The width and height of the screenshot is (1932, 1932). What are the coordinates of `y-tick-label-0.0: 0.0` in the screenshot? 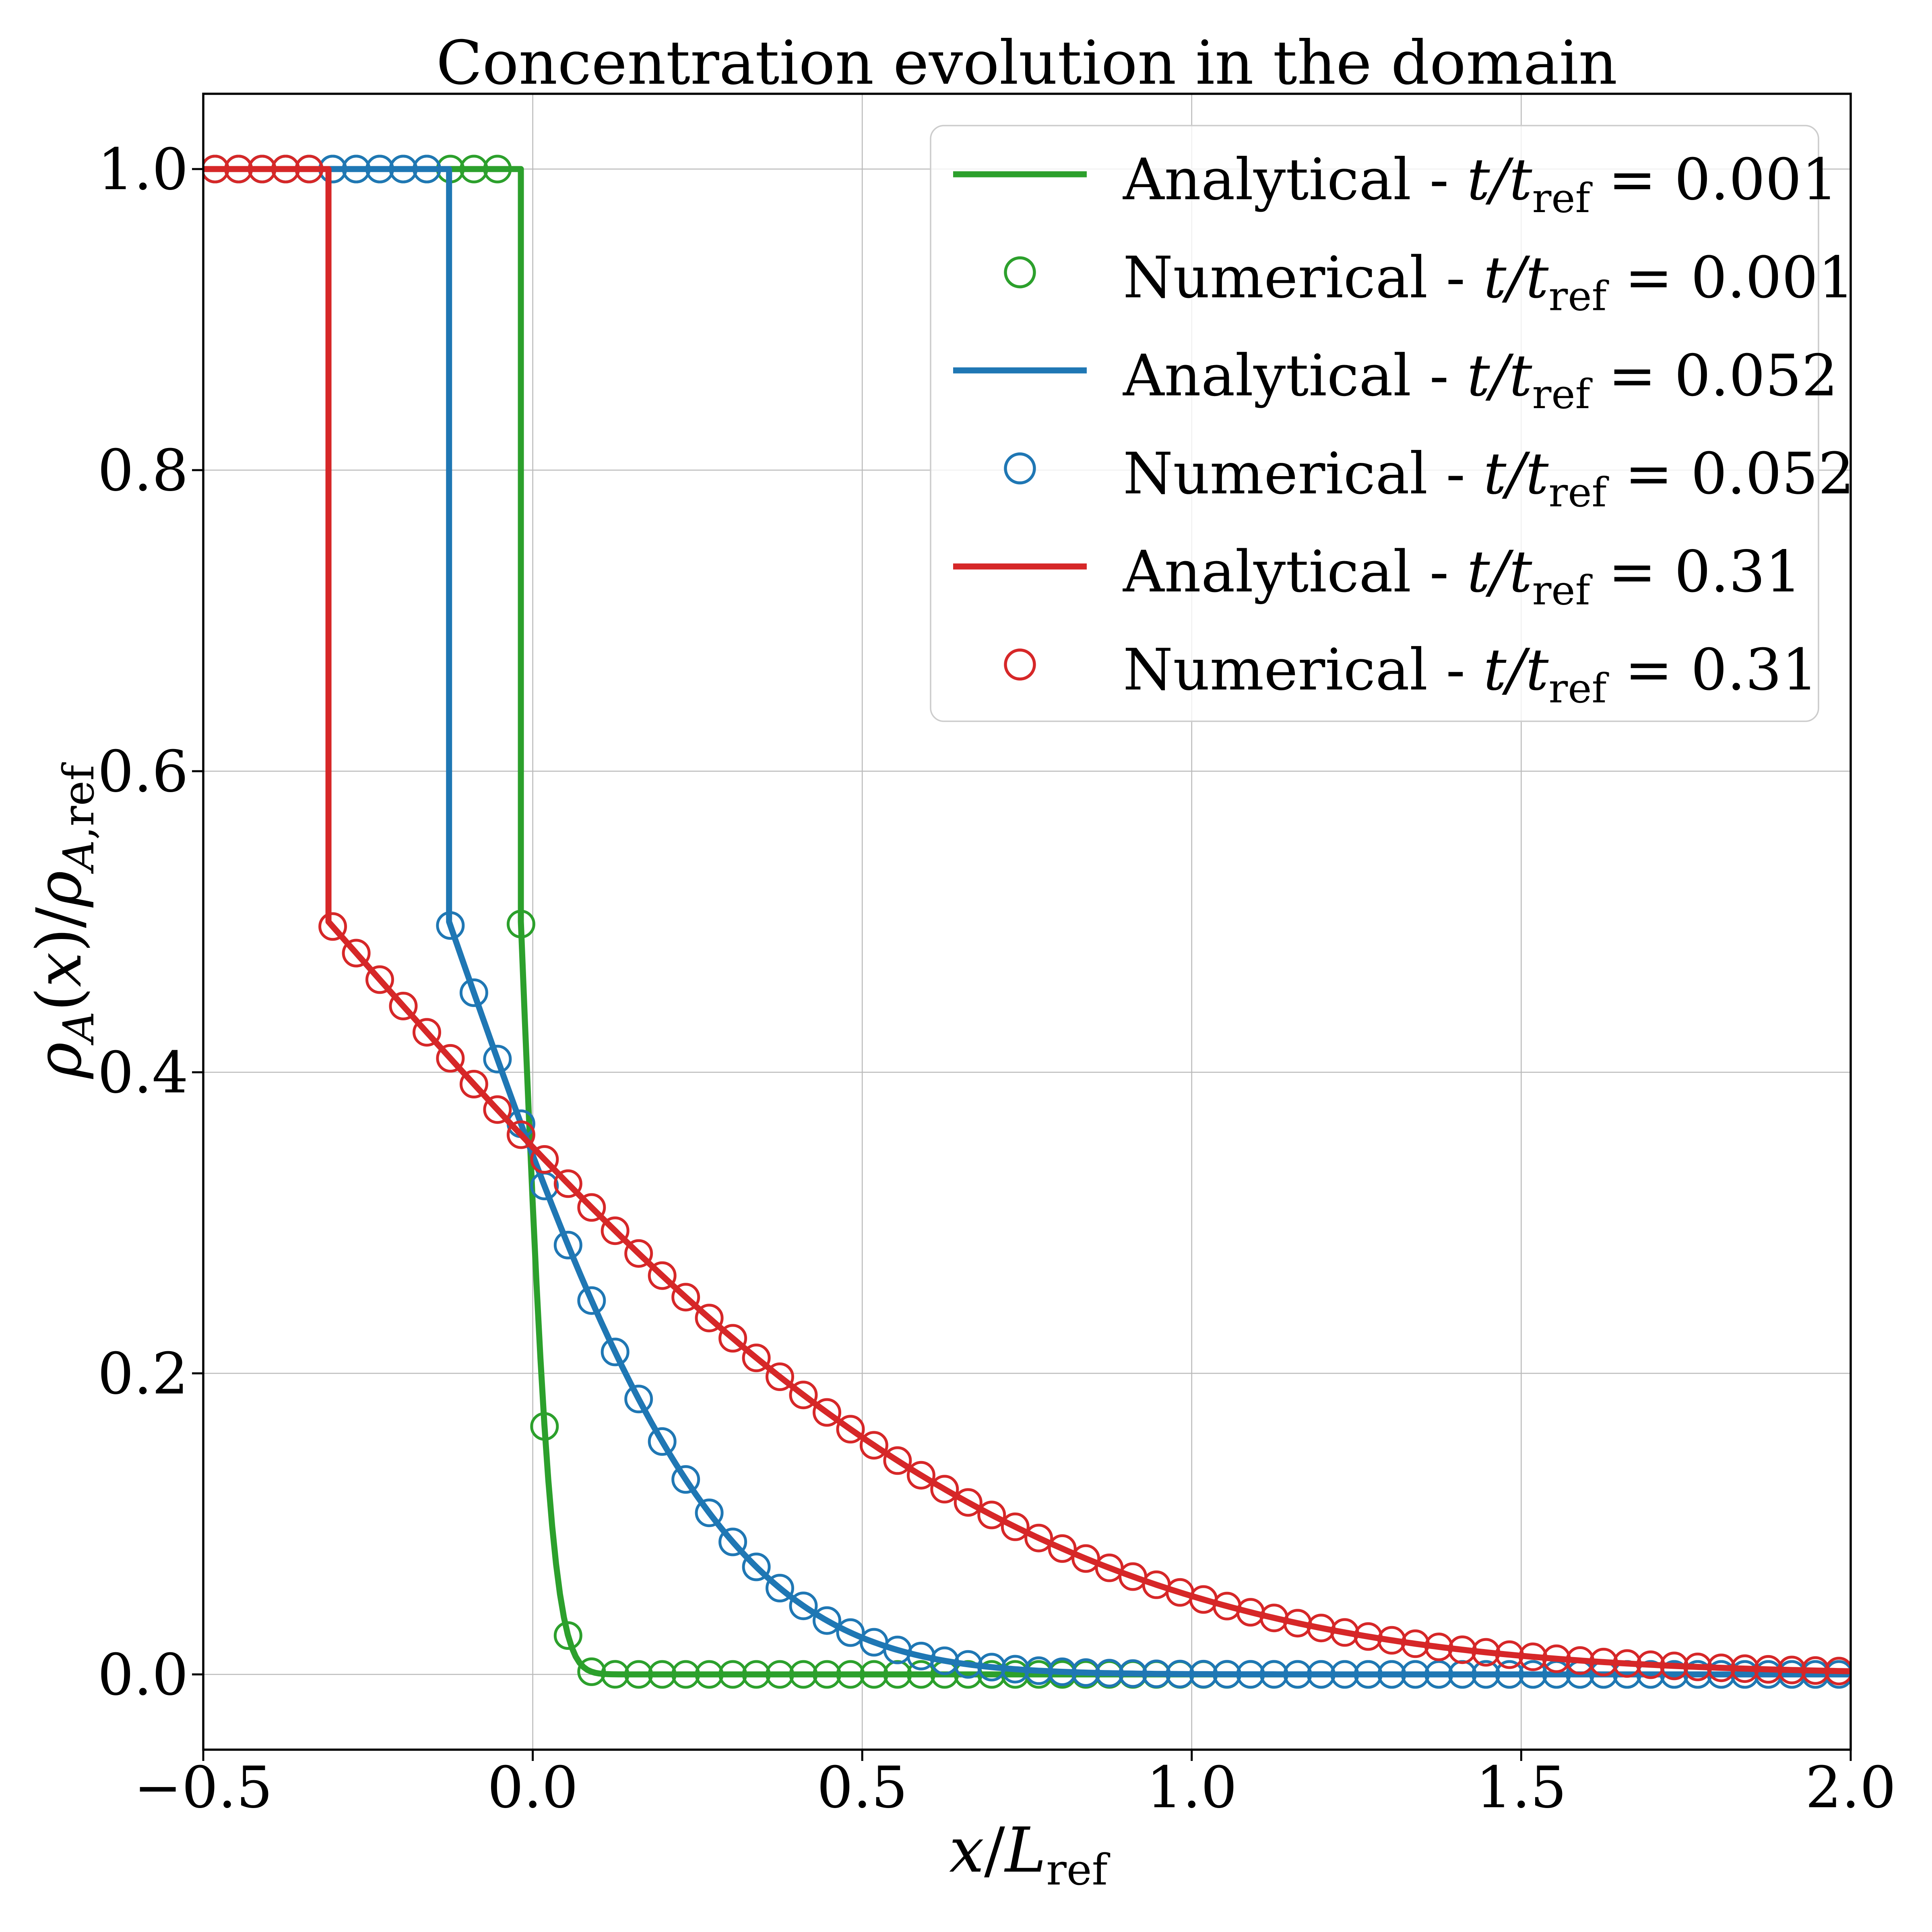 It's located at (142, 1675).